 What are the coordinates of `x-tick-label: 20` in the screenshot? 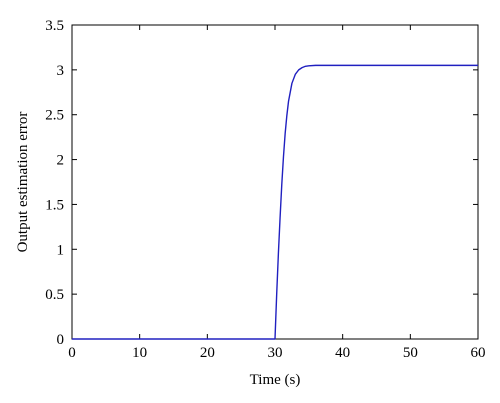 It's located at (207, 353).